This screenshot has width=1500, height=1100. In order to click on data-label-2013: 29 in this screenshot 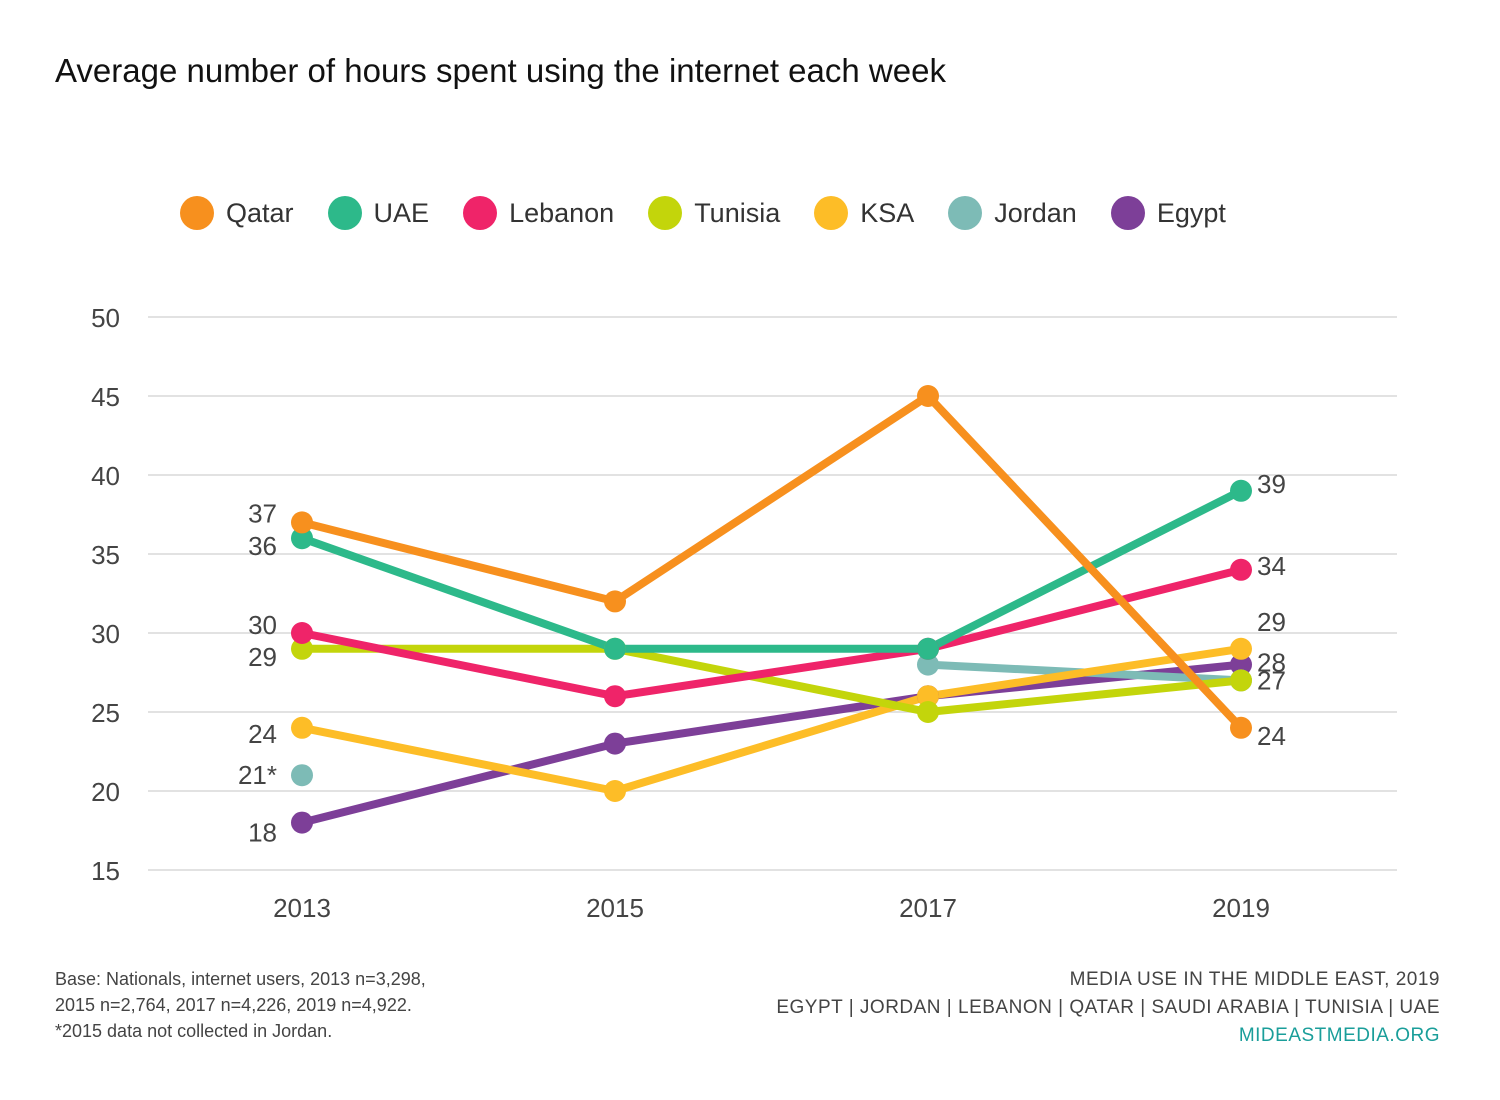, I will do `click(262, 657)`.